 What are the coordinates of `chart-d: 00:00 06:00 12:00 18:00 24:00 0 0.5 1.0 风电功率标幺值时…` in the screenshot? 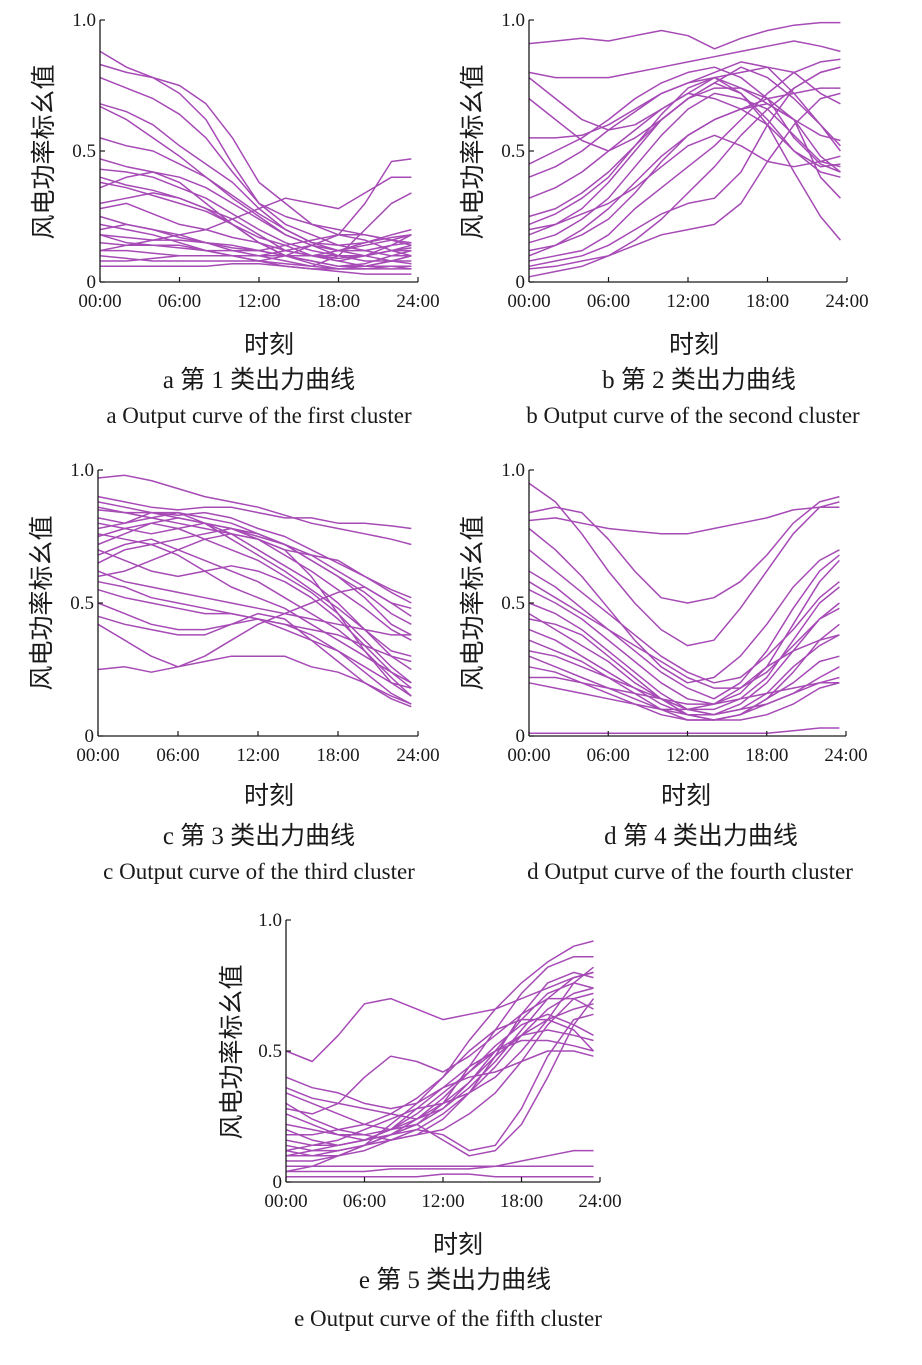 It's located at (663, 672).